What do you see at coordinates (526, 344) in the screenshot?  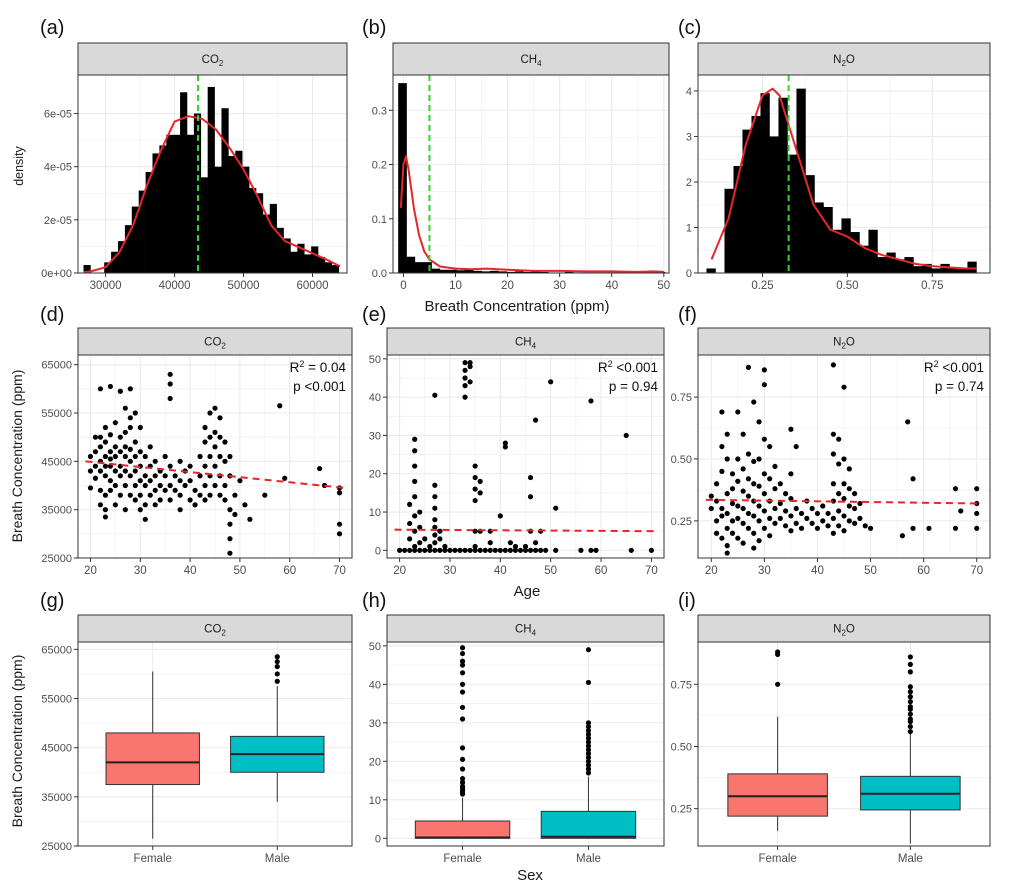 I see `panel-e-strip-label: CH4` at bounding box center [526, 344].